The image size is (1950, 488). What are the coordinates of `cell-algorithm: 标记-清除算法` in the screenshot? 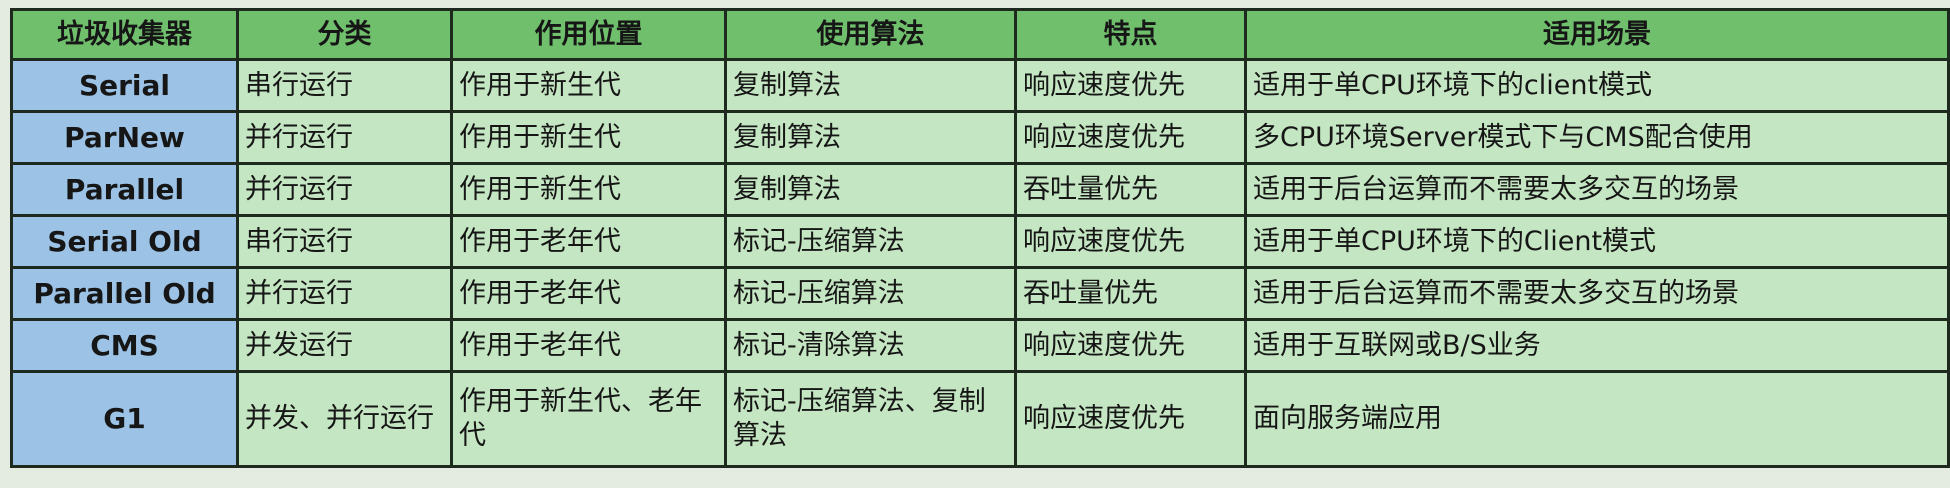 It's located at (870, 345).